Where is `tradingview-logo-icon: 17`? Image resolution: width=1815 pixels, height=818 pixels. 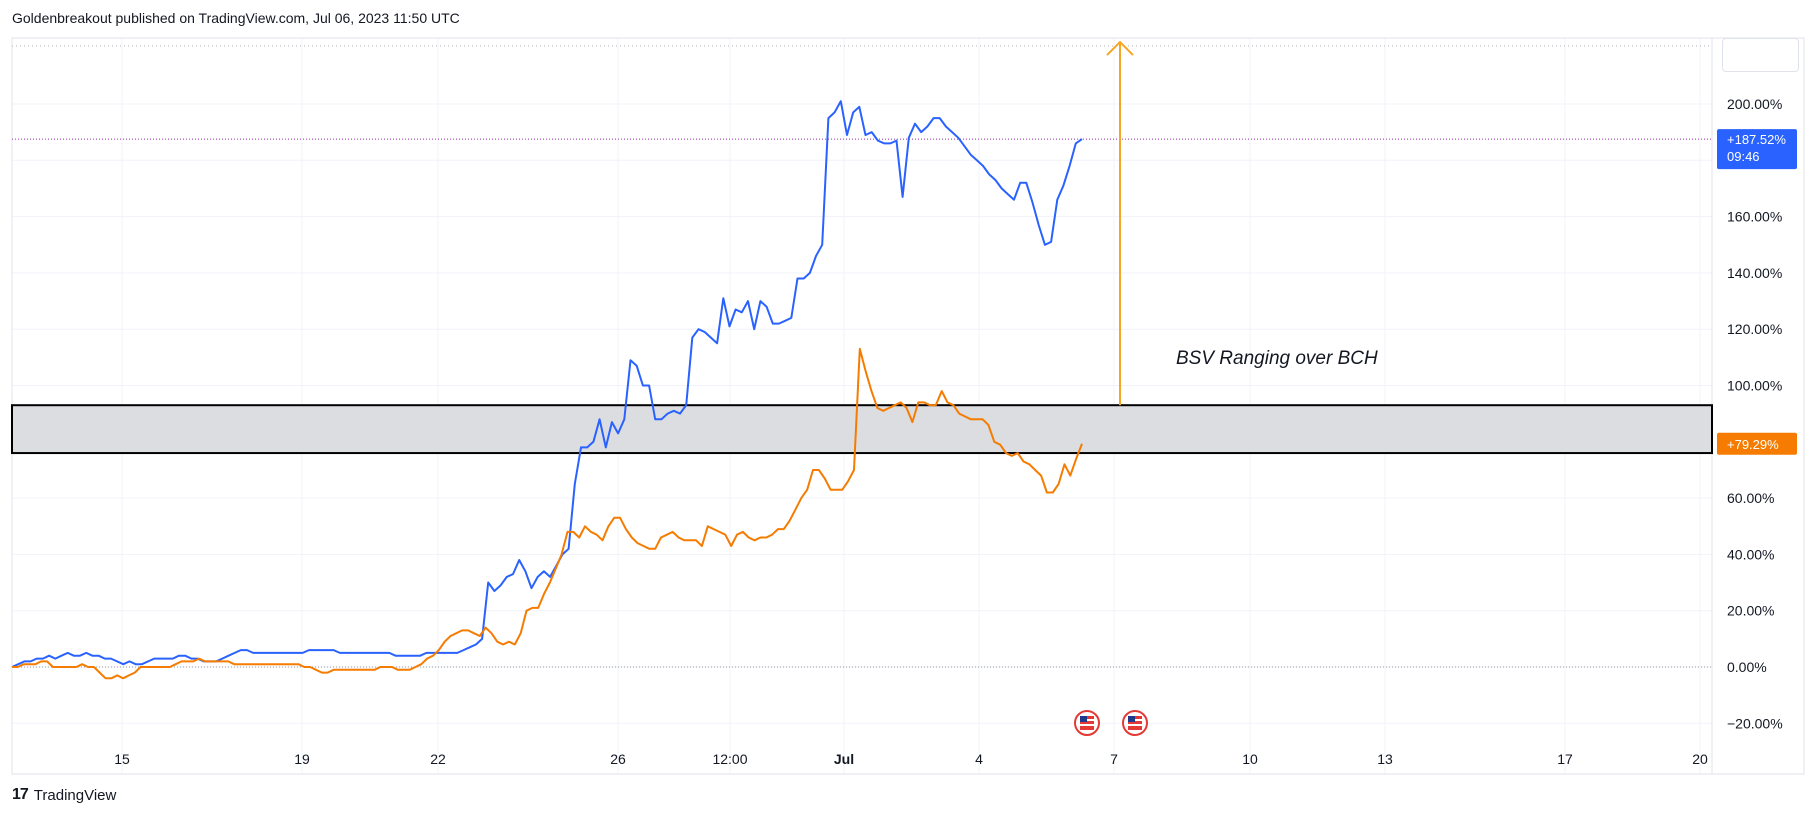 tradingview-logo-icon: 17 is located at coordinates (20, 794).